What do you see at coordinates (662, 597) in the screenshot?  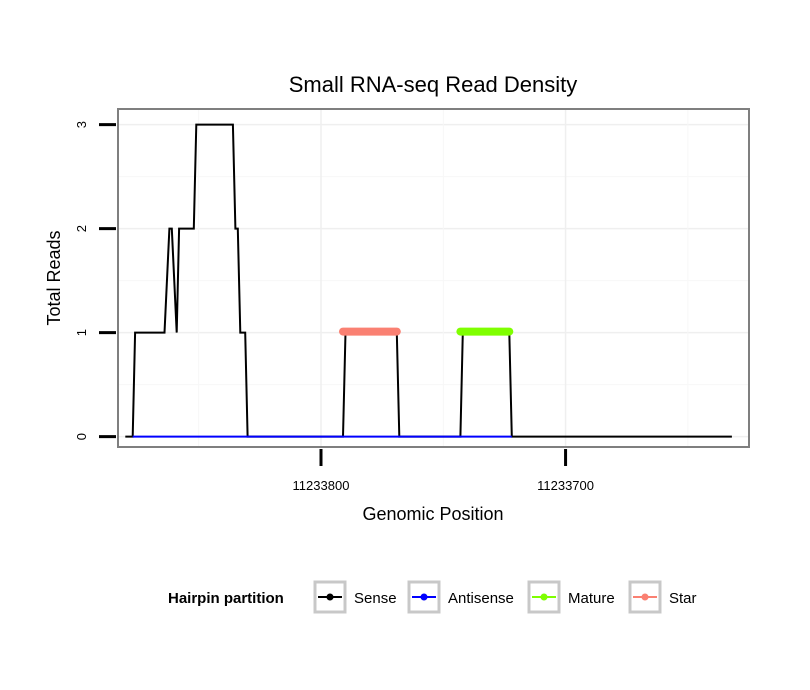 I see `legend-entry-star: Star` at bounding box center [662, 597].